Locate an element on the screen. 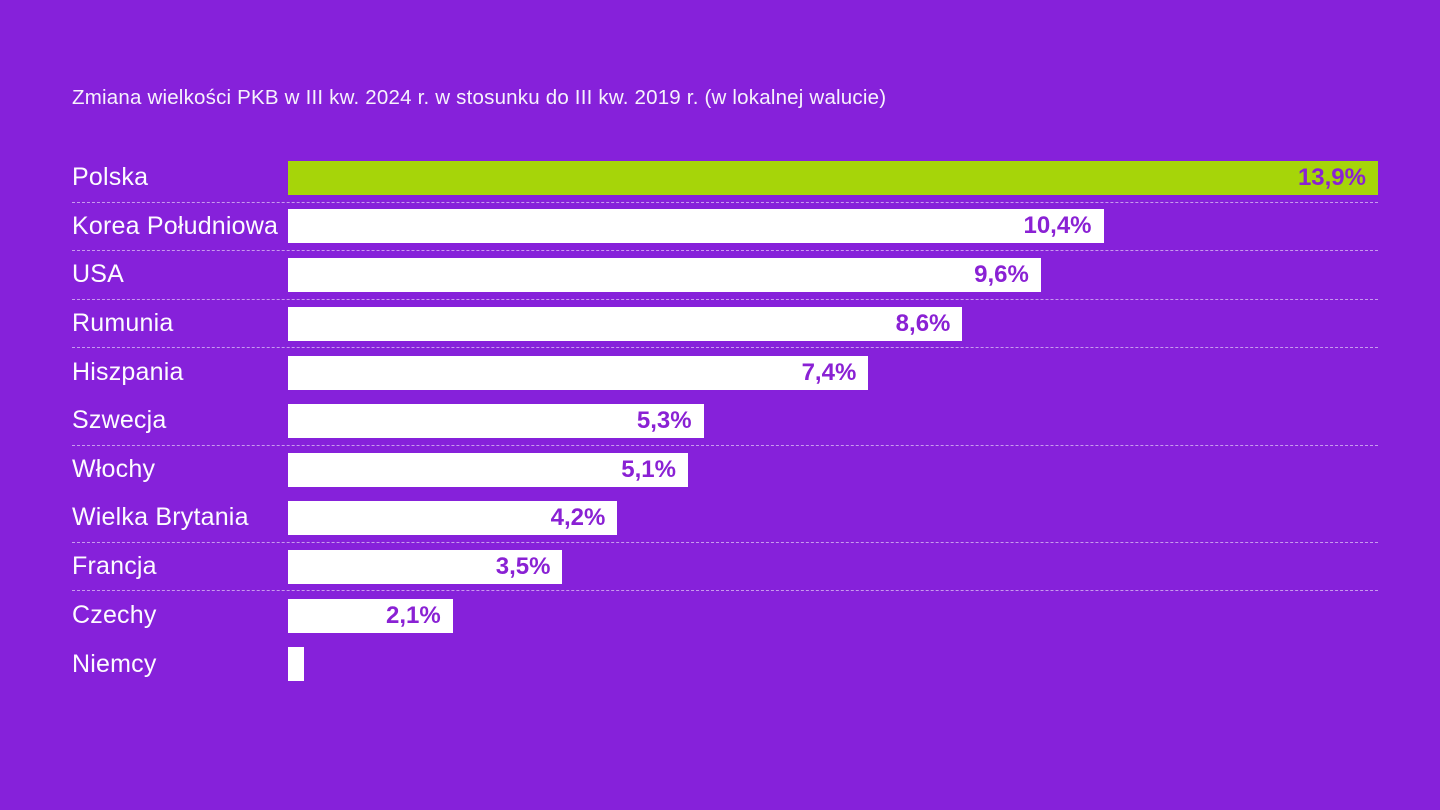  bar-track: 8,6% is located at coordinates (833, 323).